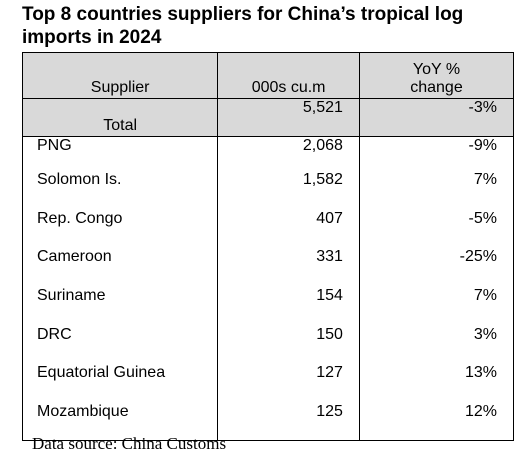  I want to click on table-row: DRC 150 3%, so click(267, 343).